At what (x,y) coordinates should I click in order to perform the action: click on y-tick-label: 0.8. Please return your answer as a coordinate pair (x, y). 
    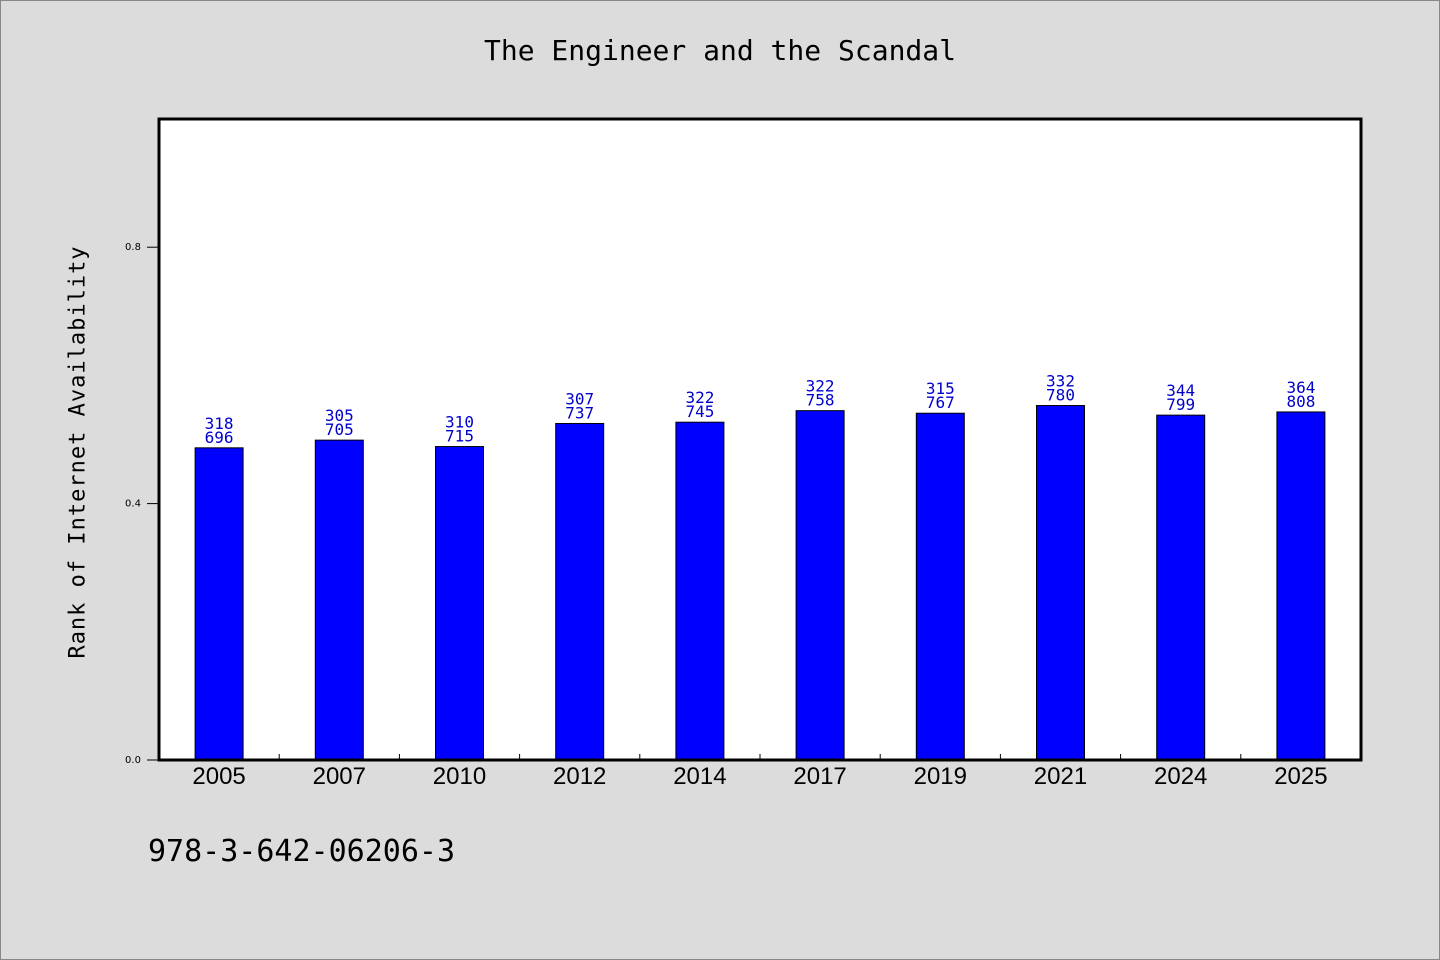
    Looking at the image, I should click on (133, 247).